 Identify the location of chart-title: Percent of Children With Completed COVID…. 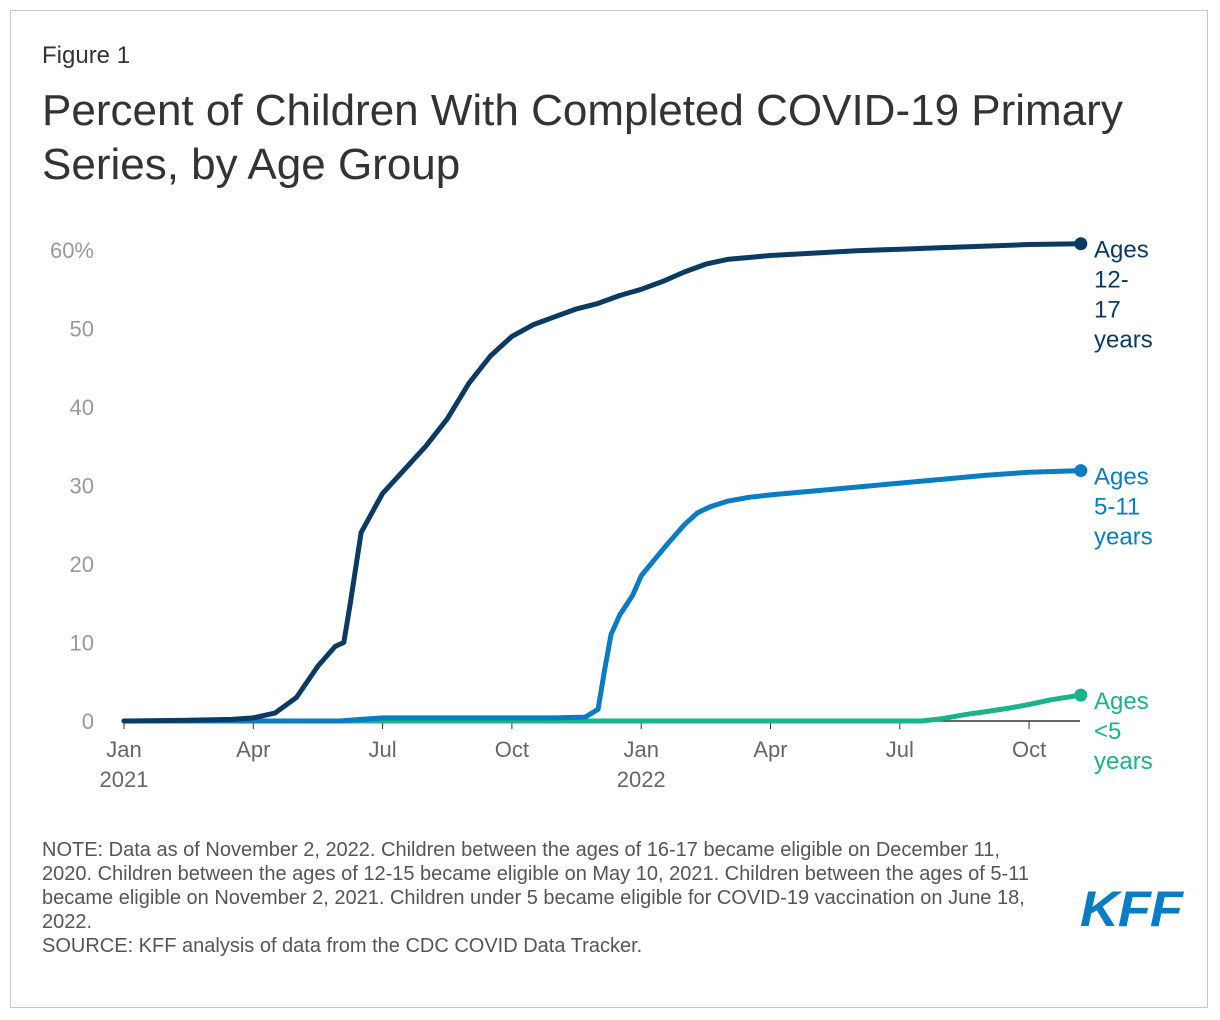
(582, 137).